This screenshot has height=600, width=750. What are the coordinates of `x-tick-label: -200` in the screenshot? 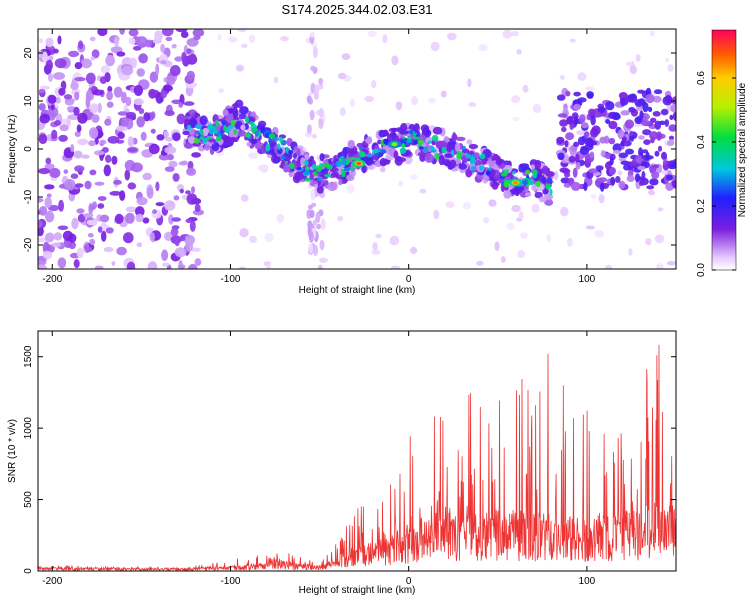 It's located at (52, 581).